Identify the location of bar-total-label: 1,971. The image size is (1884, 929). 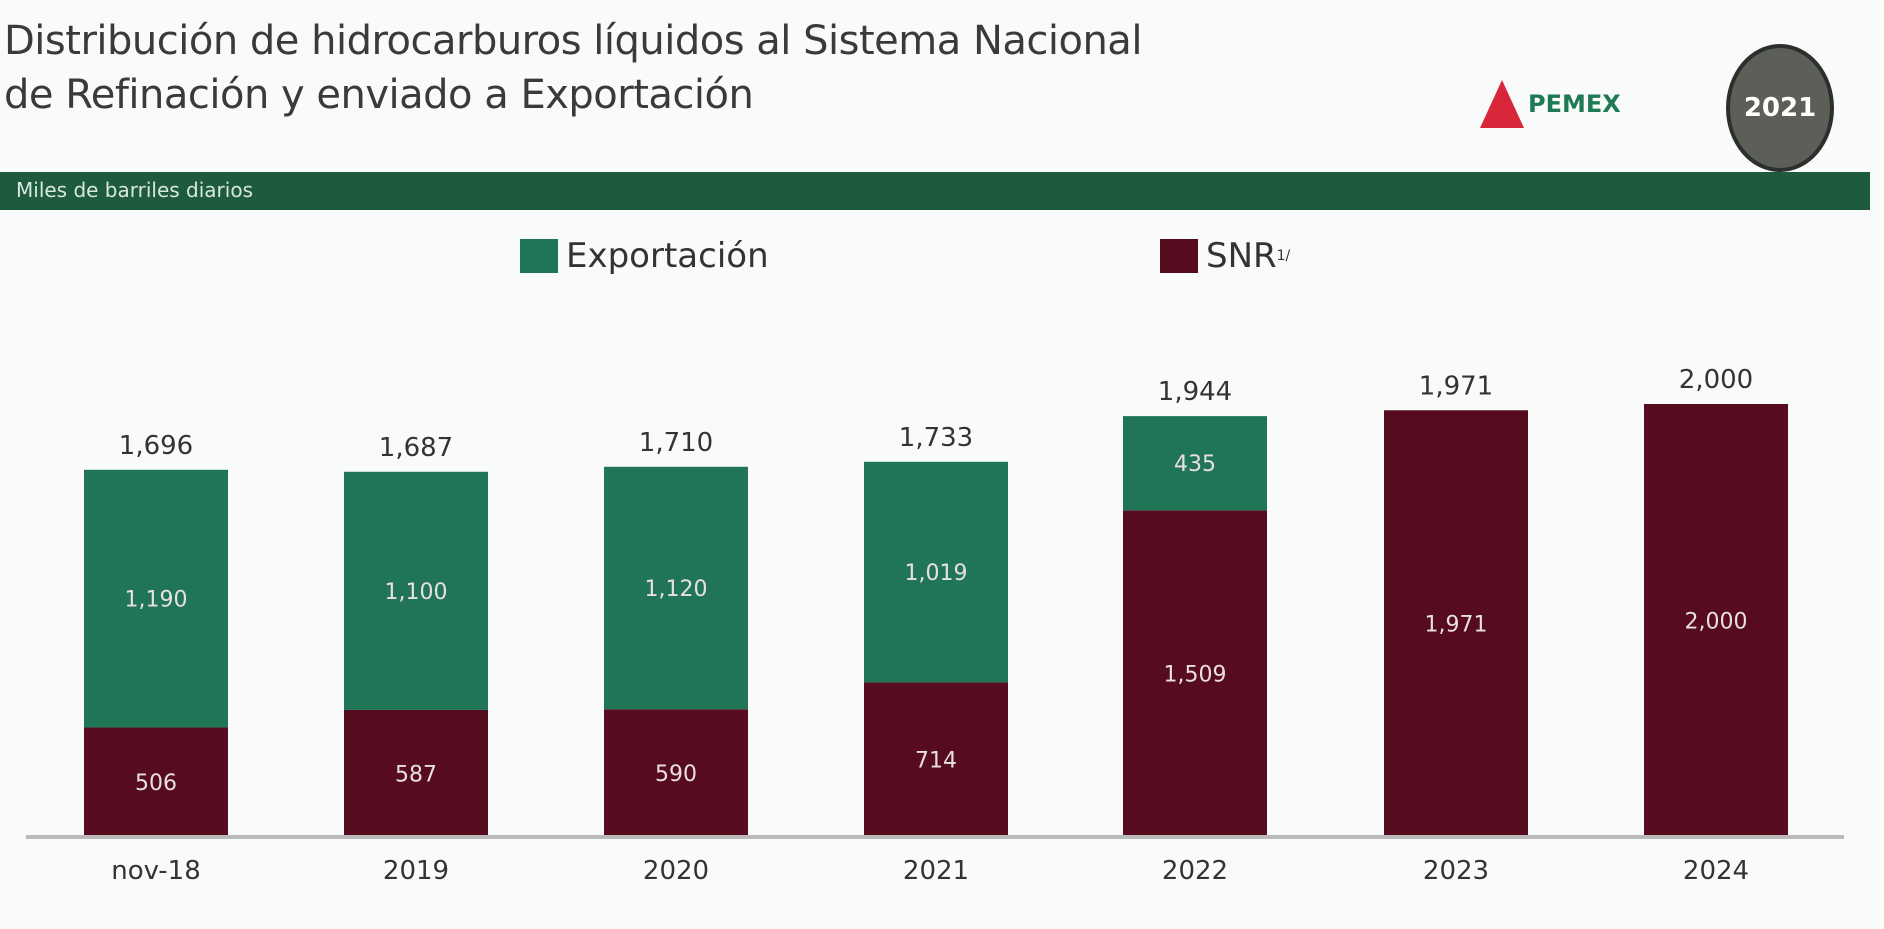
(1456, 386).